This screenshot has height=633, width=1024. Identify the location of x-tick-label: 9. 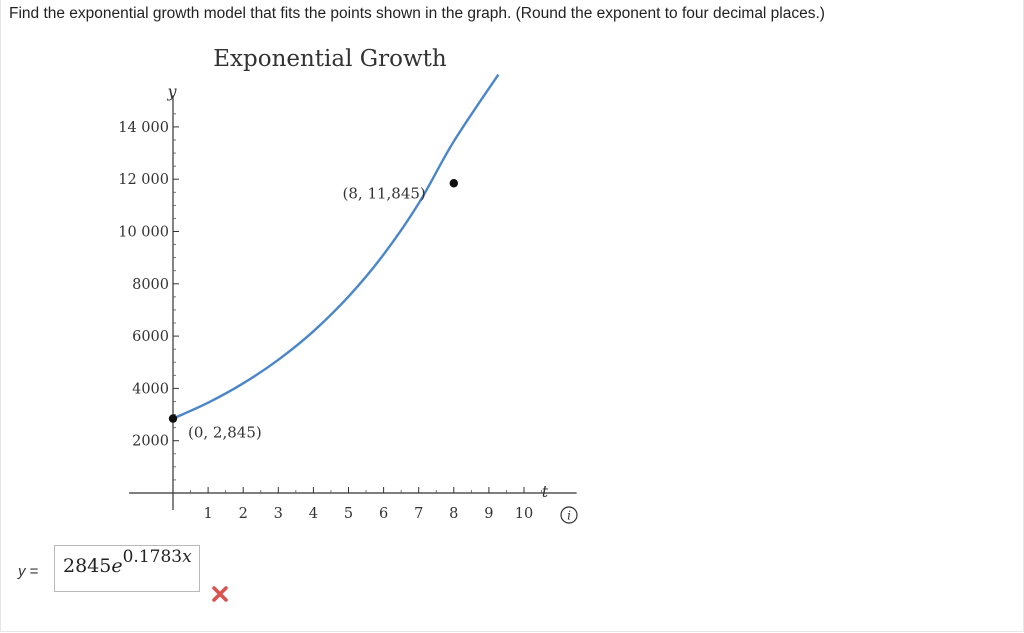
(488, 514).